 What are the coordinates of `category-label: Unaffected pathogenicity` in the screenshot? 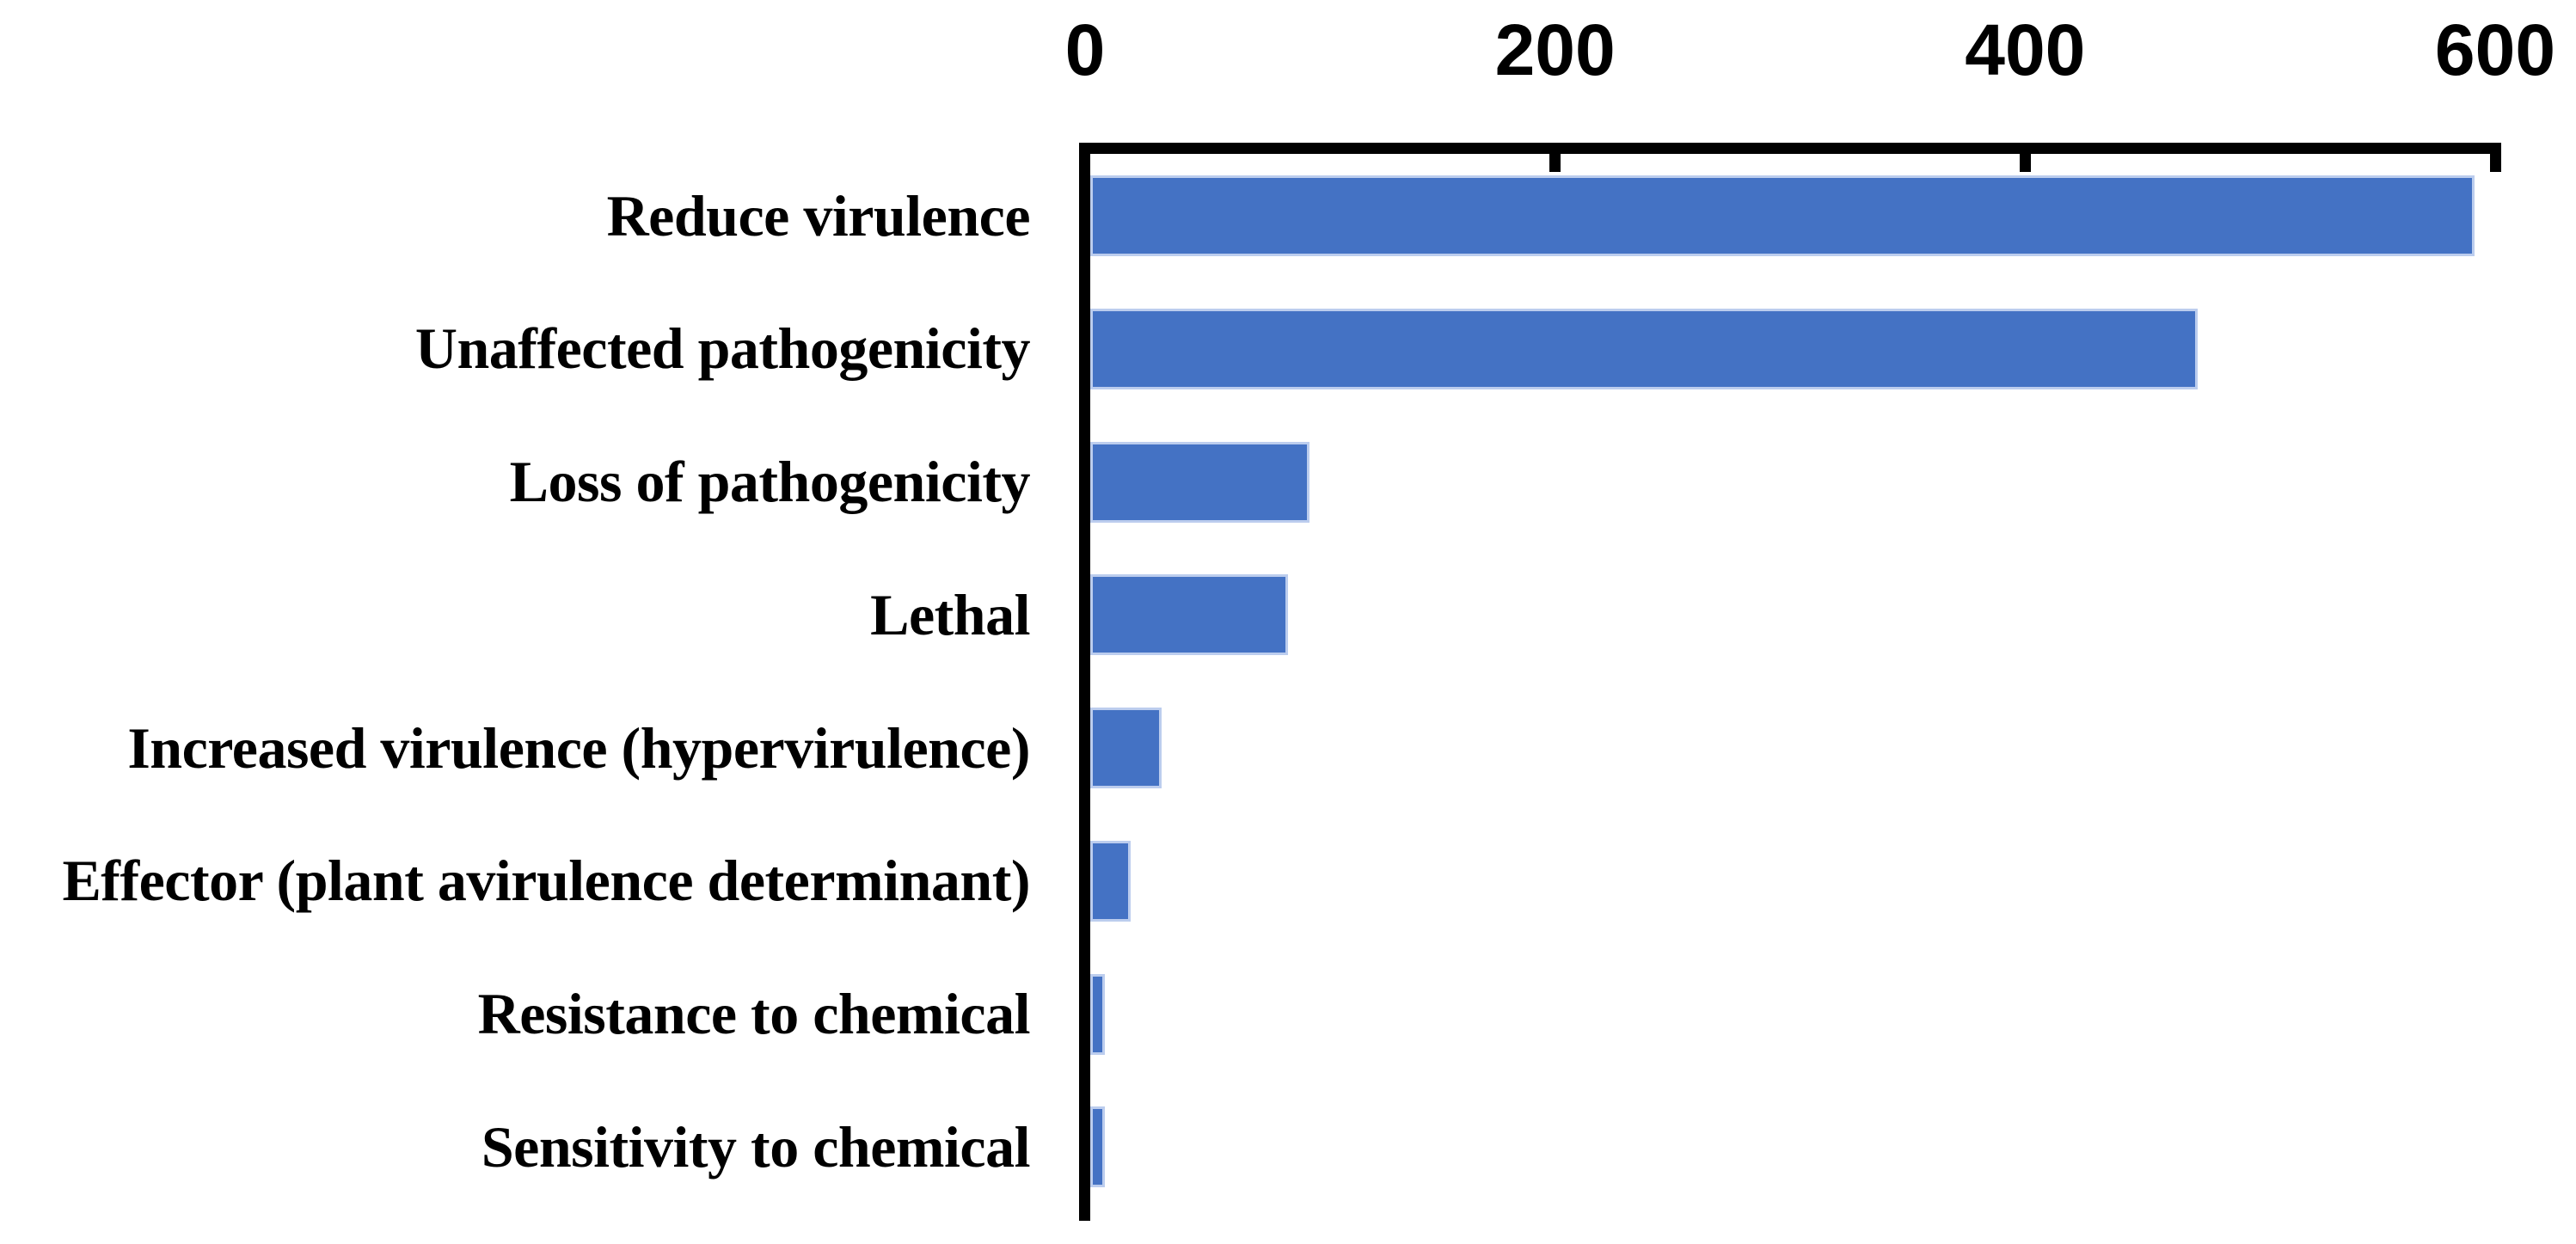 It's located at (722, 349).